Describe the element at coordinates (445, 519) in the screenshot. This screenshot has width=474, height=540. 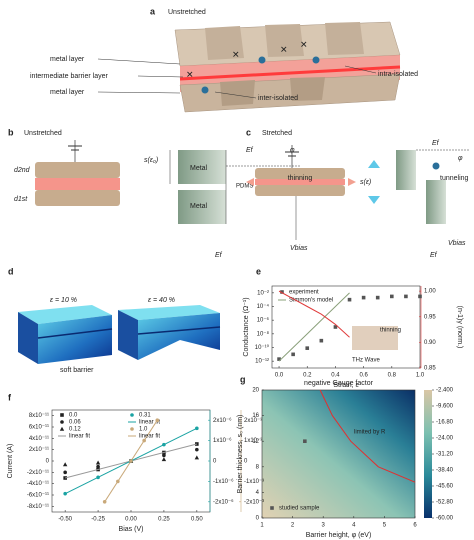
I see `colorbar-label: -60.00` at that location.